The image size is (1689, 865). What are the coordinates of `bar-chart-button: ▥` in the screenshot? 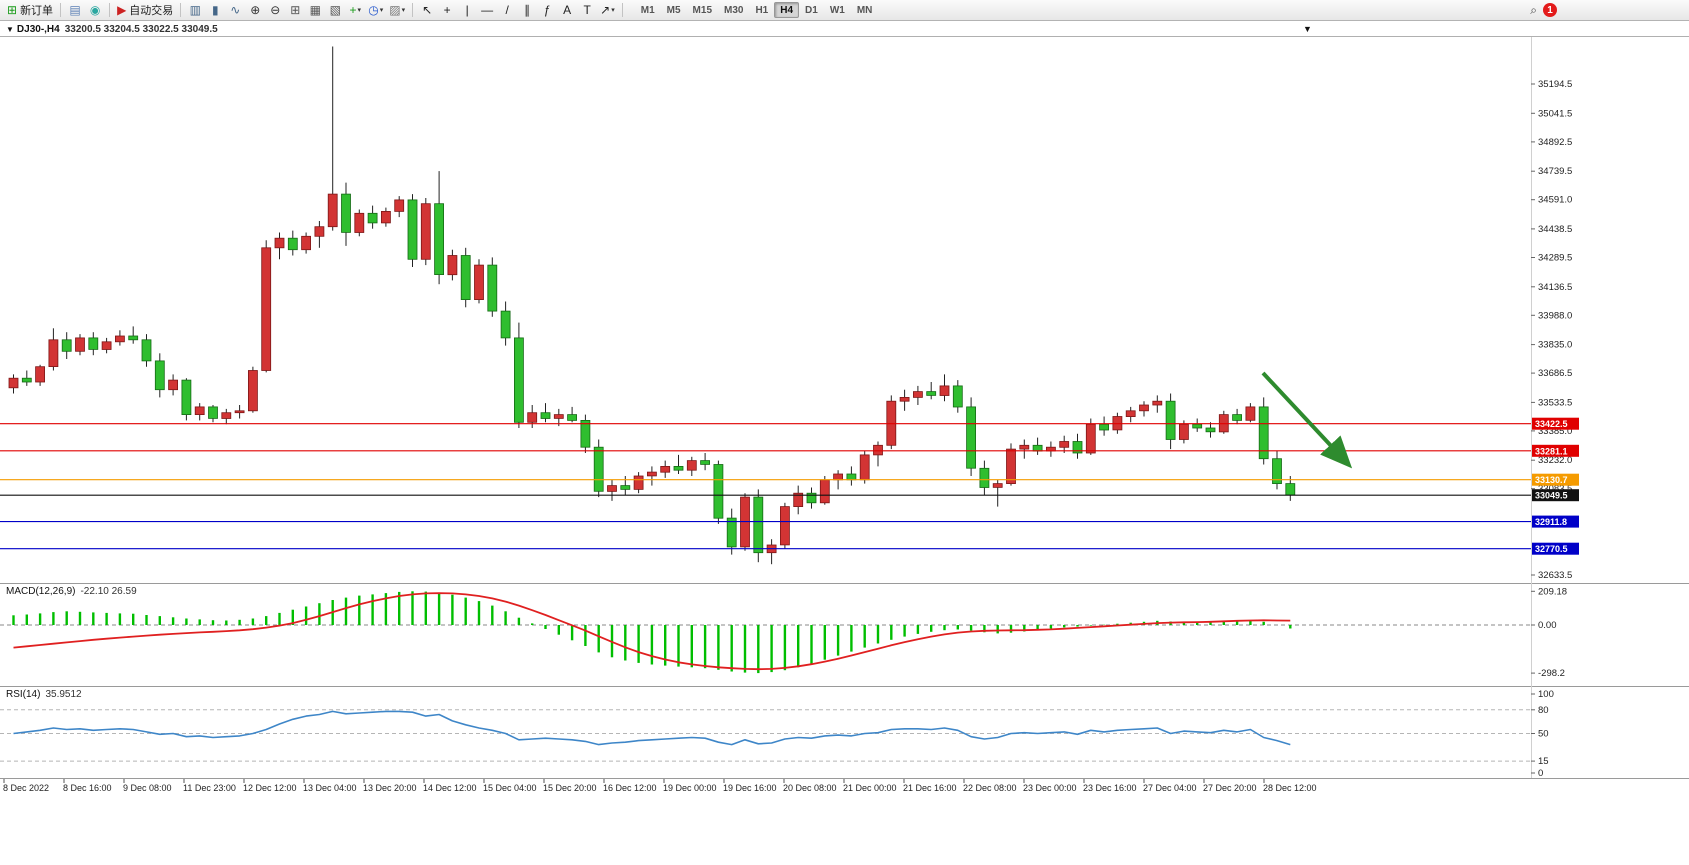 It's located at (195, 10).